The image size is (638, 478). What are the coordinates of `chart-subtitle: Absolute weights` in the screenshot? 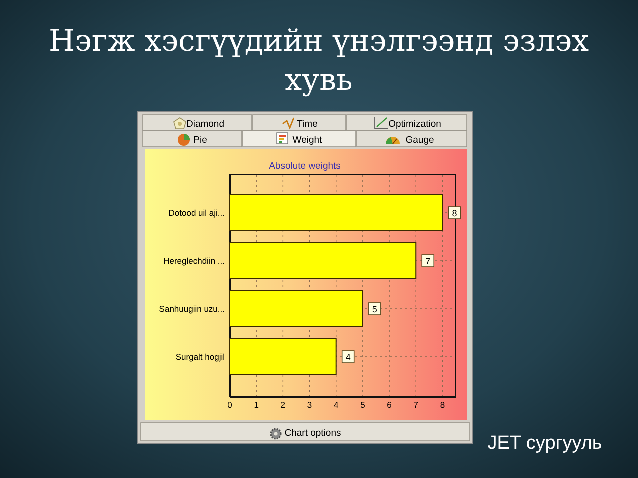 It's located at (305, 166).